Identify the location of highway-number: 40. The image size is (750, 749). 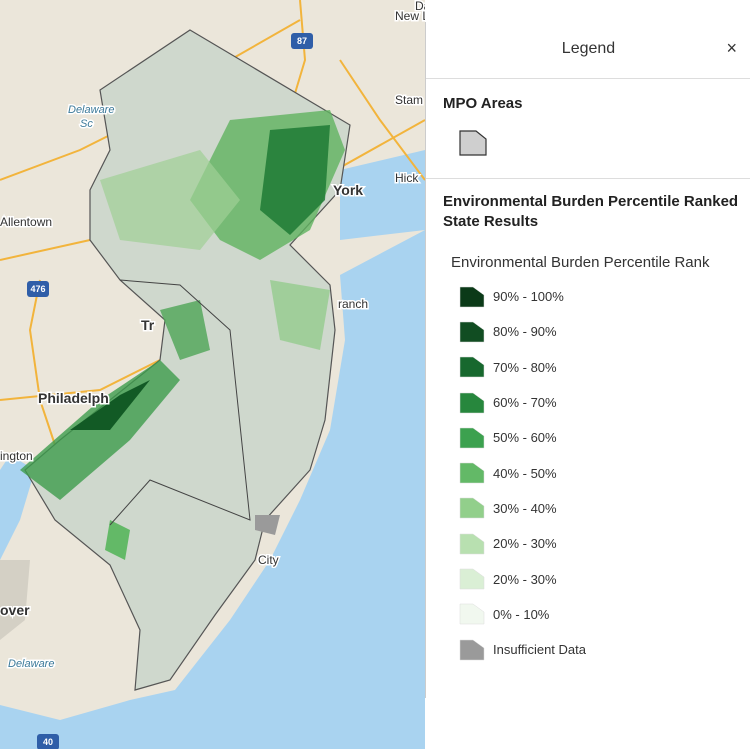
(48, 742).